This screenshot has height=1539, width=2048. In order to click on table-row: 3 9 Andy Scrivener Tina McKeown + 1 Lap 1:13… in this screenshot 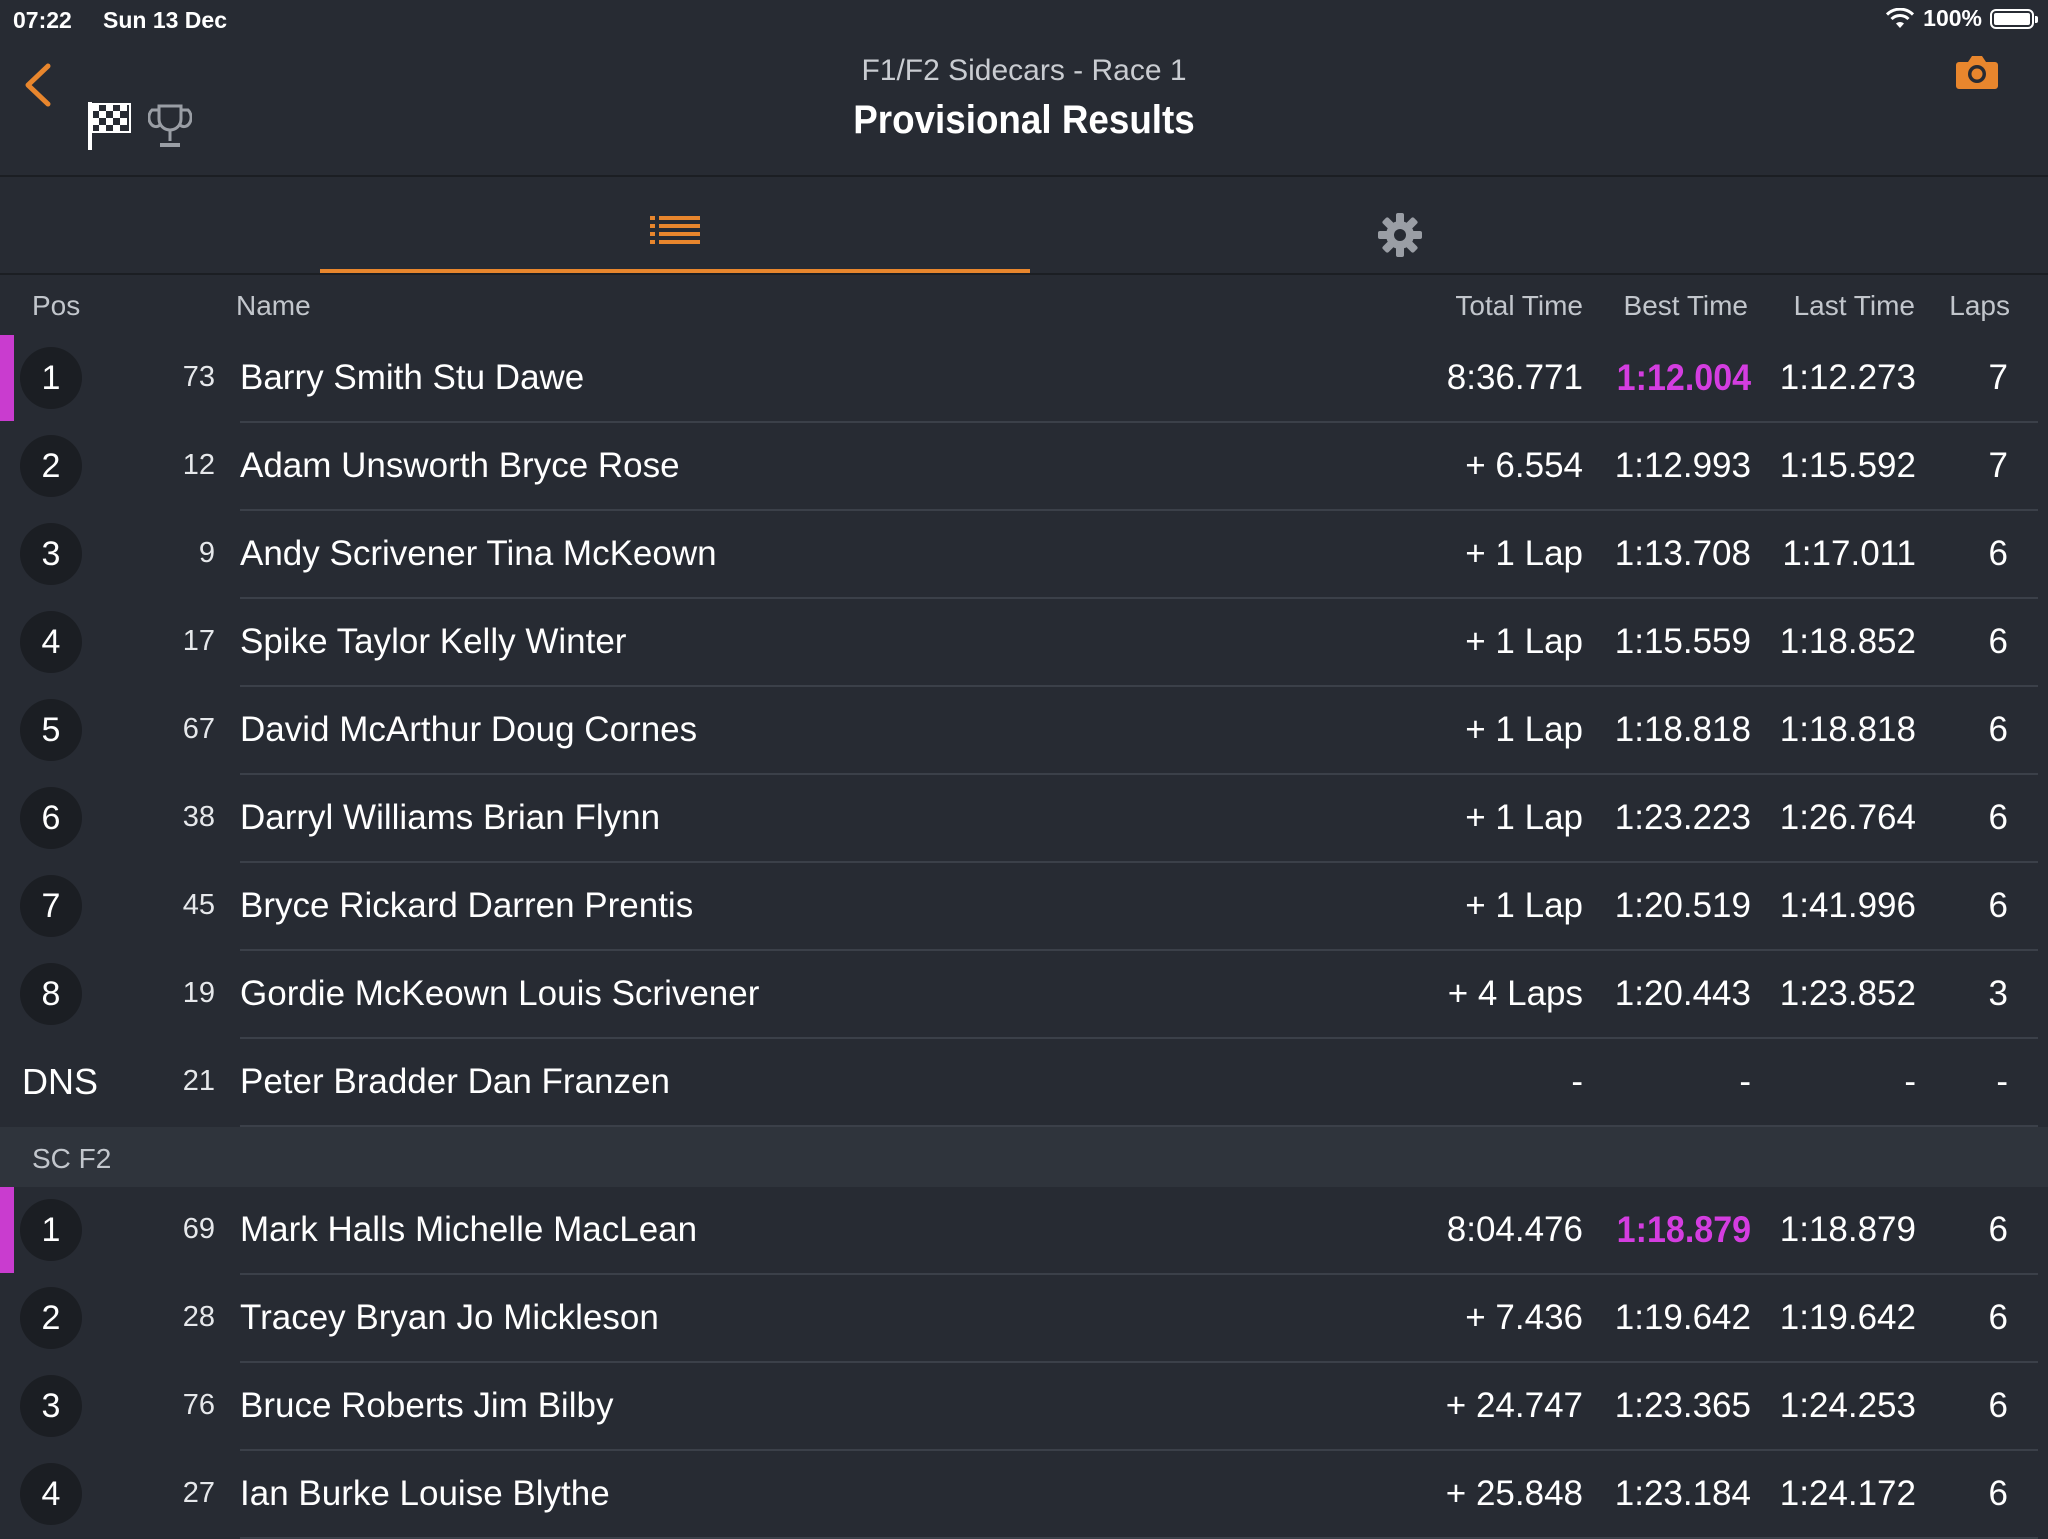, I will do `click(1024, 555)`.